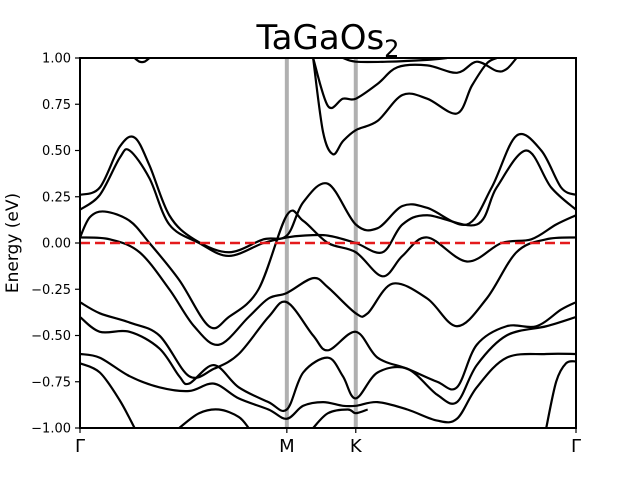 The width and height of the screenshot is (640, 480). Describe the element at coordinates (320, 38) in the screenshot. I see `title-main: TaGaOs` at that location.